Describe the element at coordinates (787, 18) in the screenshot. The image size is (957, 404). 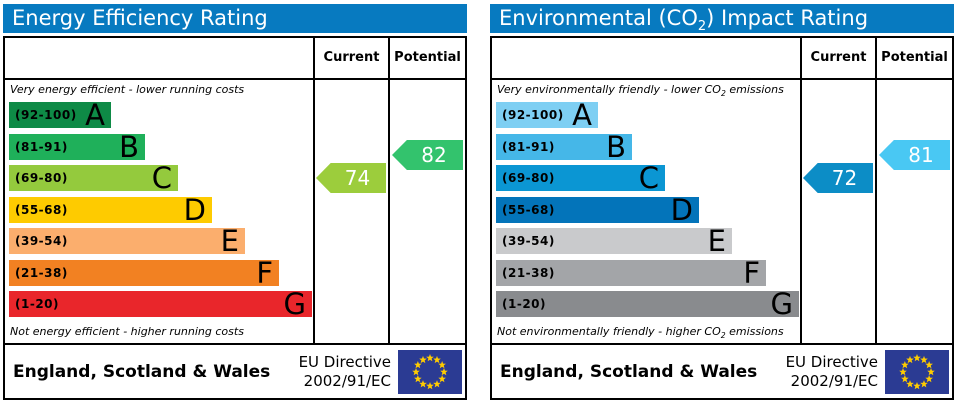
I see `panel-title-text-suffix: ) Impact Rating` at that location.